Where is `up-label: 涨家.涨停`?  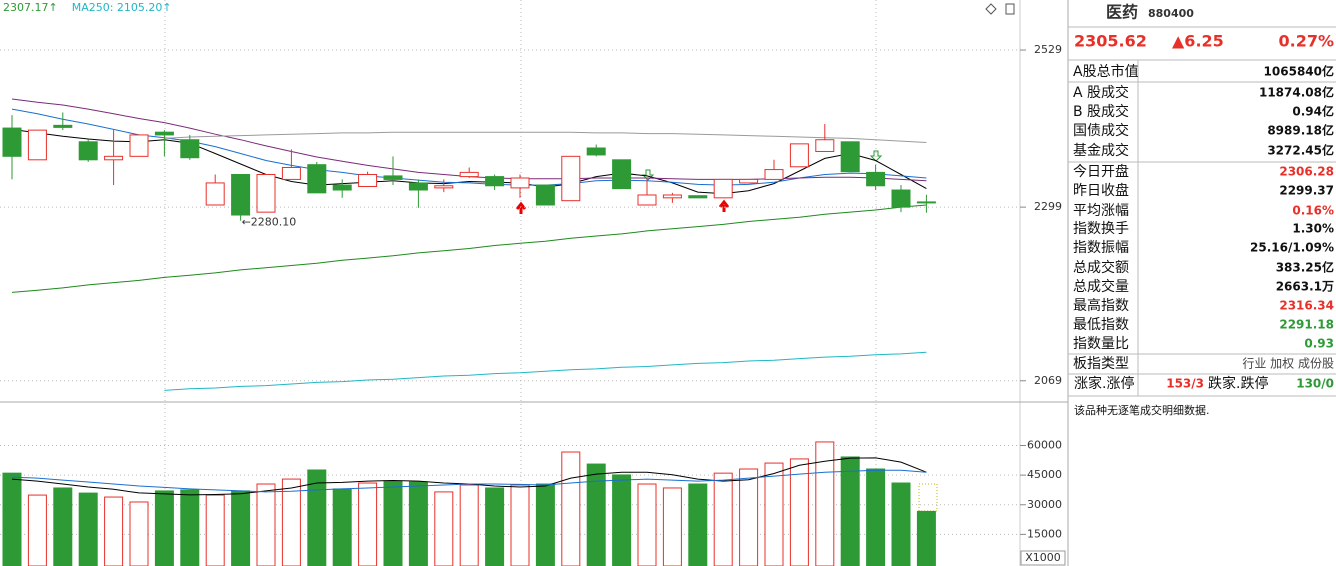
up-label: 涨家.涨停 is located at coordinates (1104, 383).